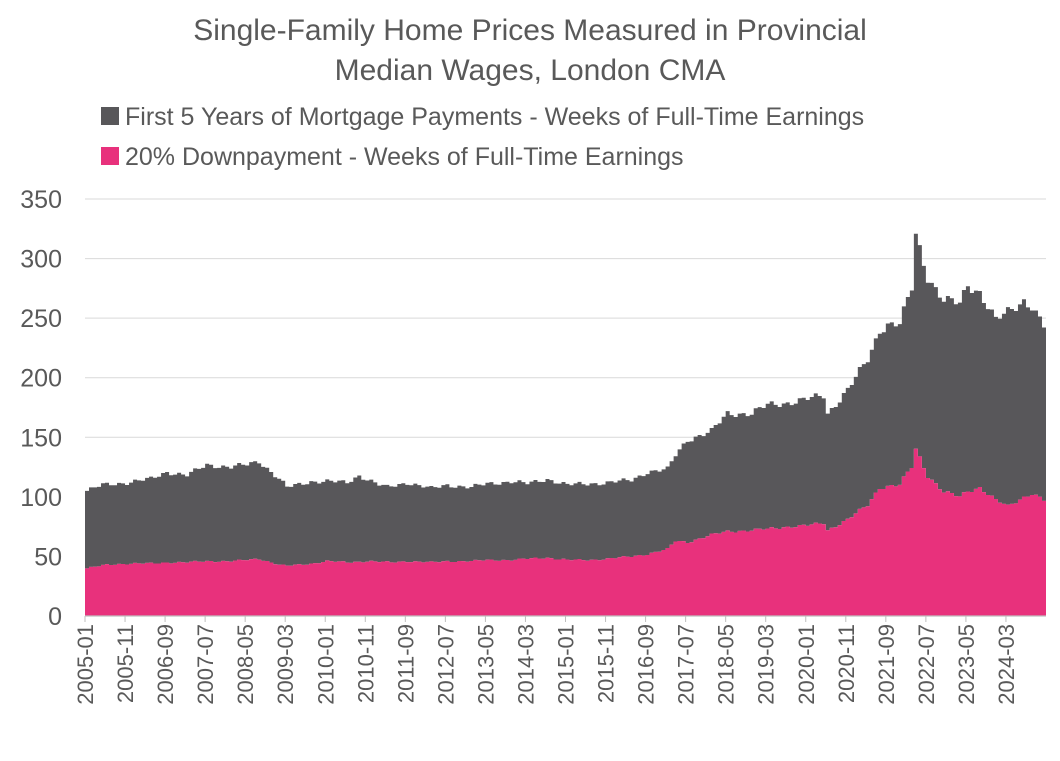  I want to click on x-tick-label-2007-07: 2007-07, so click(205, 664).